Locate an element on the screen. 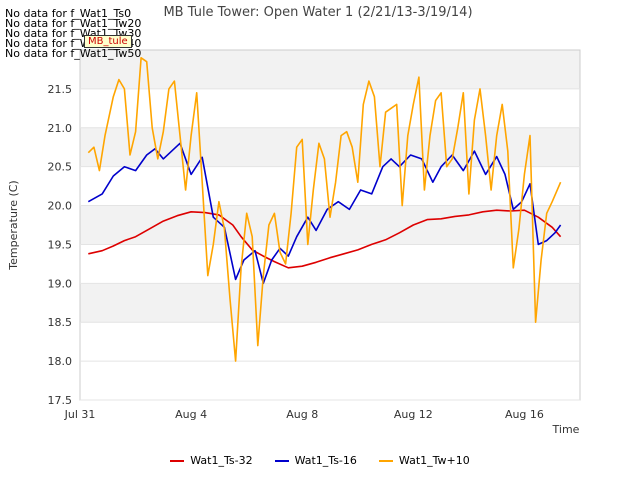 This screenshot has height=480, width=640. x-tick-label: Aug 8 is located at coordinates (302, 414).